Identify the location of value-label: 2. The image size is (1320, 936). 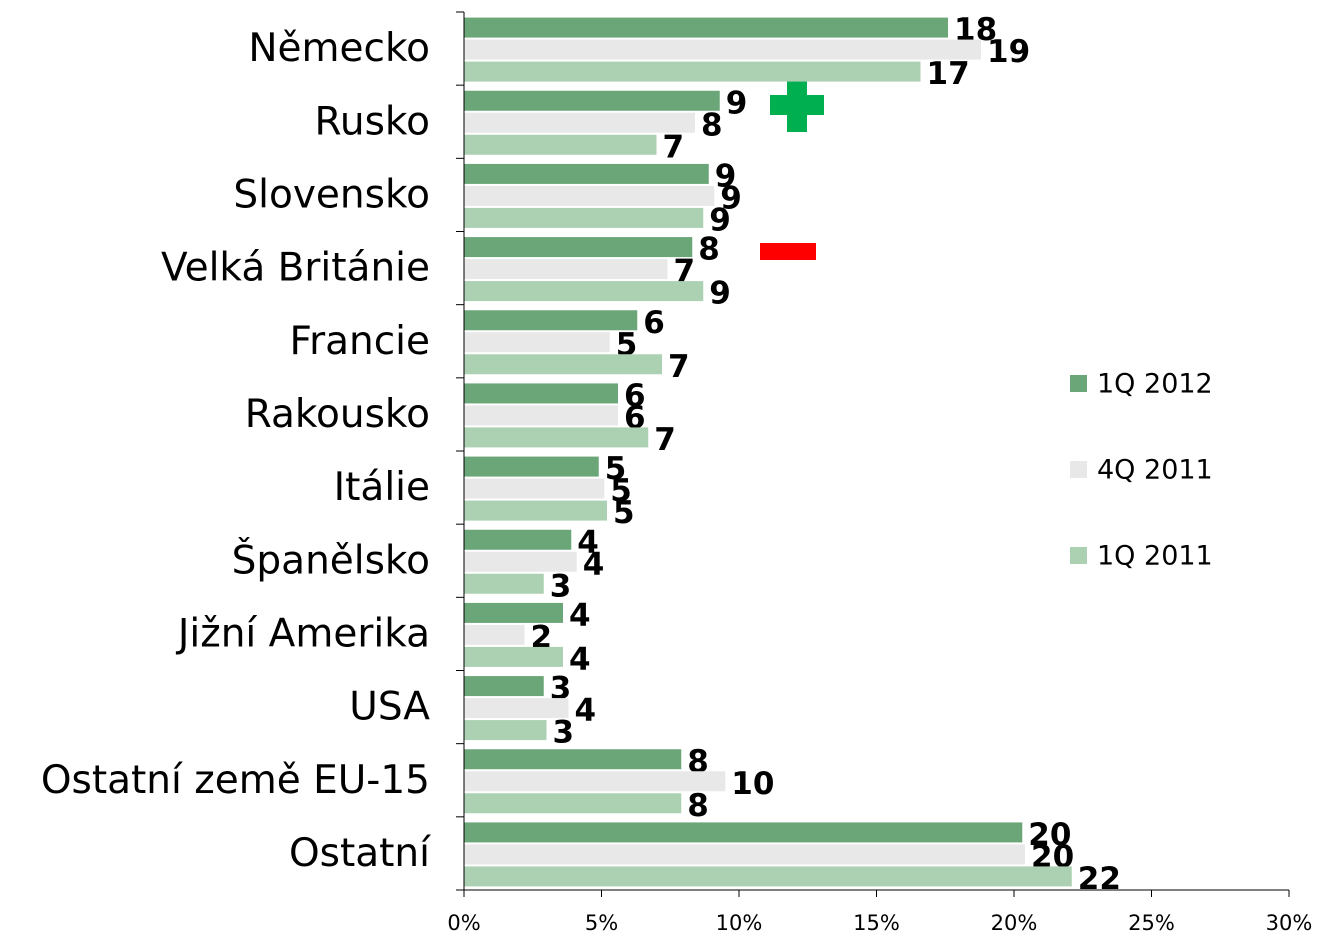
(542, 637).